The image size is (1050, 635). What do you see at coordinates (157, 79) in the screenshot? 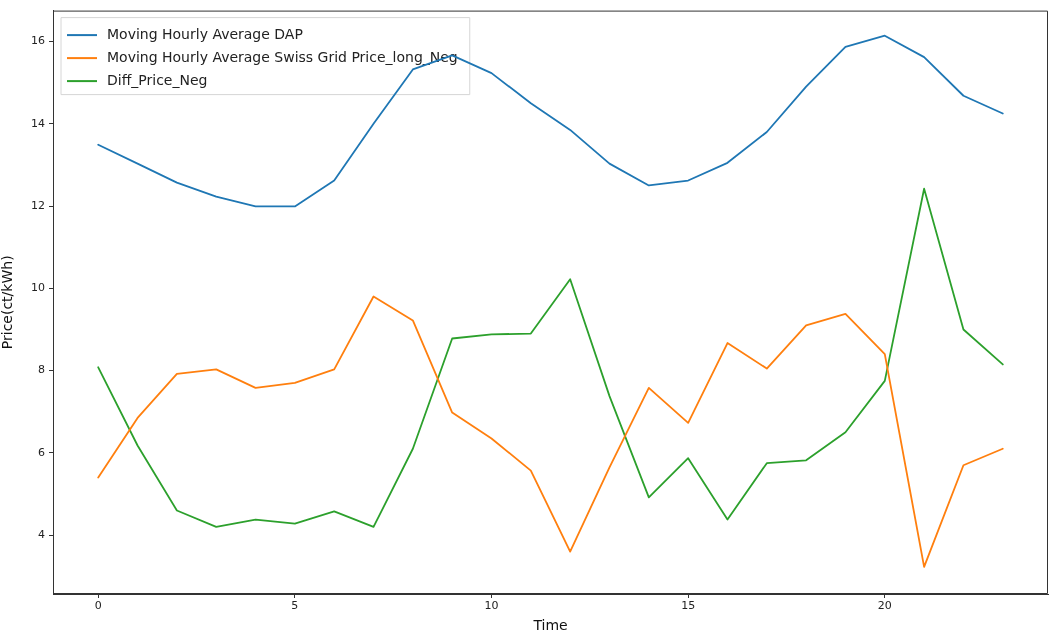
I see `legend-label: Diff_Price_Neg` at bounding box center [157, 79].